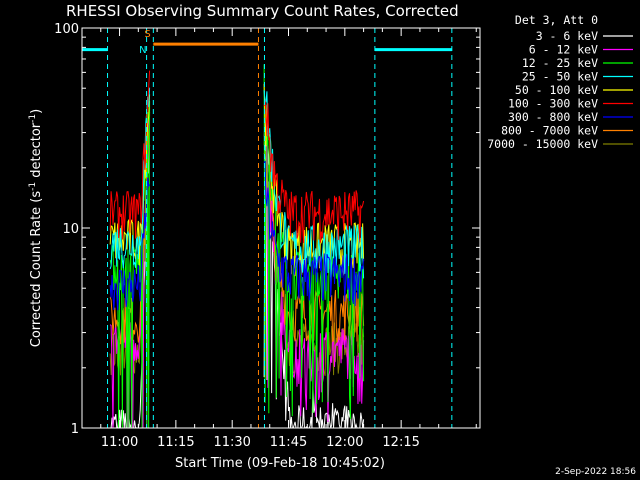  I want to click on legend-entry: 3 - 6 keV, so click(567, 36).